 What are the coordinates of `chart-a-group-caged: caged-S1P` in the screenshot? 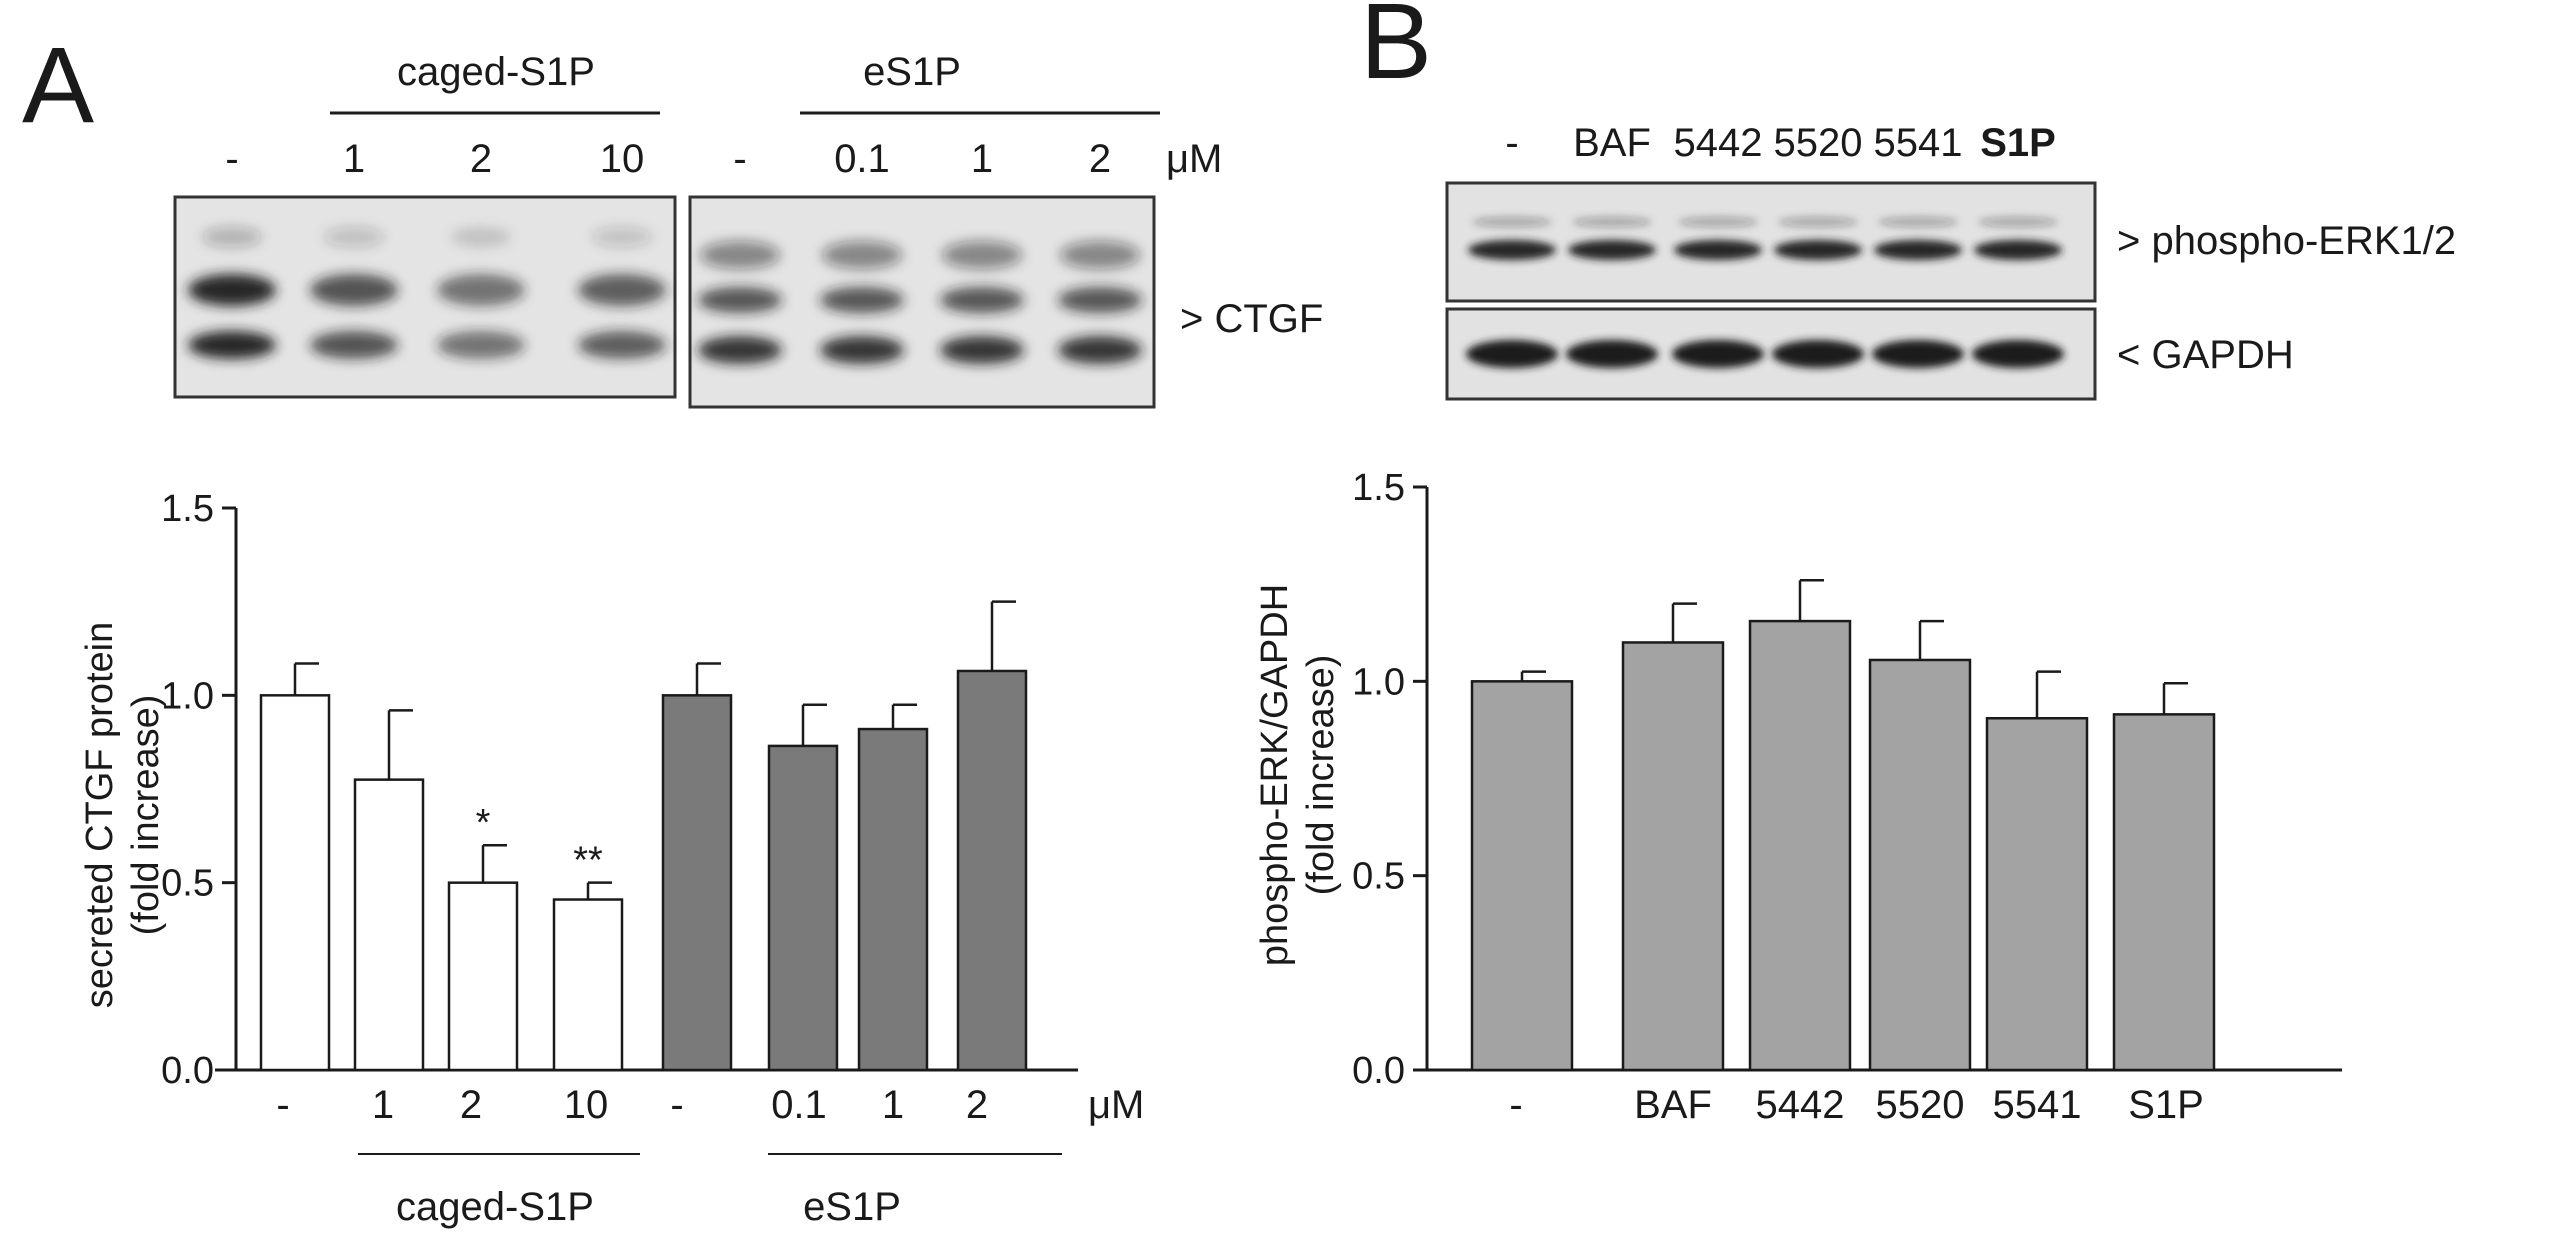 It's located at (495, 1207).